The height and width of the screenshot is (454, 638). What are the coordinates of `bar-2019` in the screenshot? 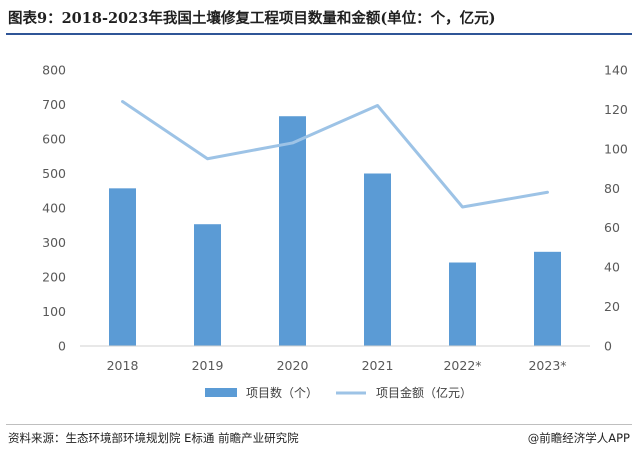 It's located at (207, 285).